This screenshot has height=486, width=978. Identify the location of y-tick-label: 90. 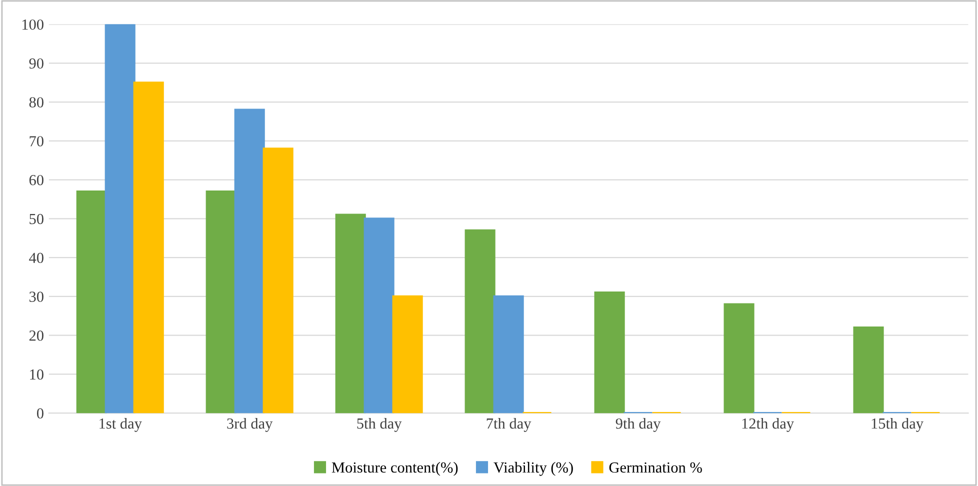
(36, 63).